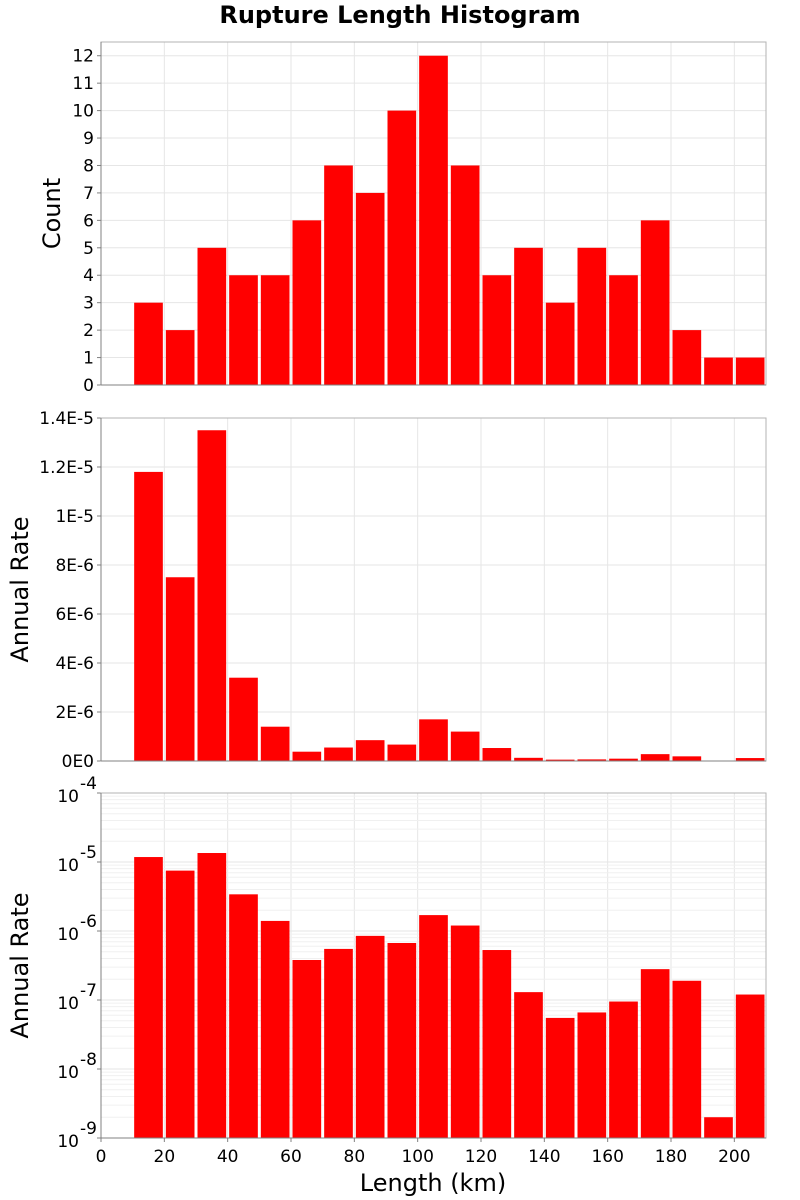 The height and width of the screenshot is (1200, 800). I want to click on y-tick-label: 7, so click(88, 194).